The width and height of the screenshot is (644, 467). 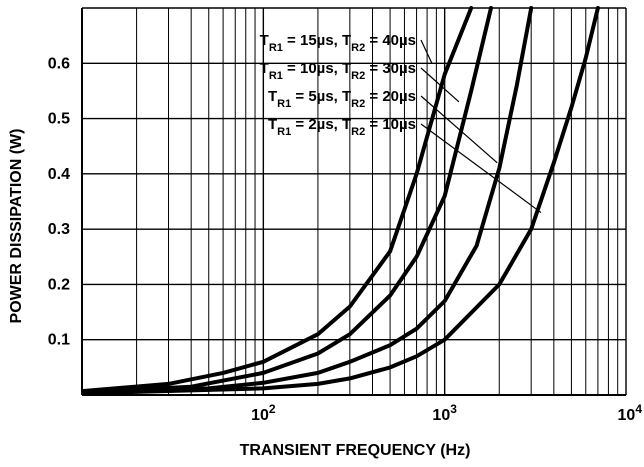 What do you see at coordinates (263, 413) in the screenshot?
I see `x-tick-label: 10²` at bounding box center [263, 413].